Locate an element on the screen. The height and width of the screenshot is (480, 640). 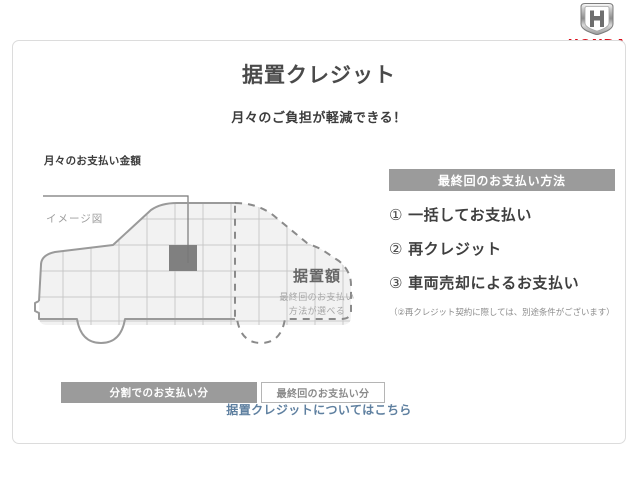
list-item-label: 再クレジット is located at coordinates (455, 249).